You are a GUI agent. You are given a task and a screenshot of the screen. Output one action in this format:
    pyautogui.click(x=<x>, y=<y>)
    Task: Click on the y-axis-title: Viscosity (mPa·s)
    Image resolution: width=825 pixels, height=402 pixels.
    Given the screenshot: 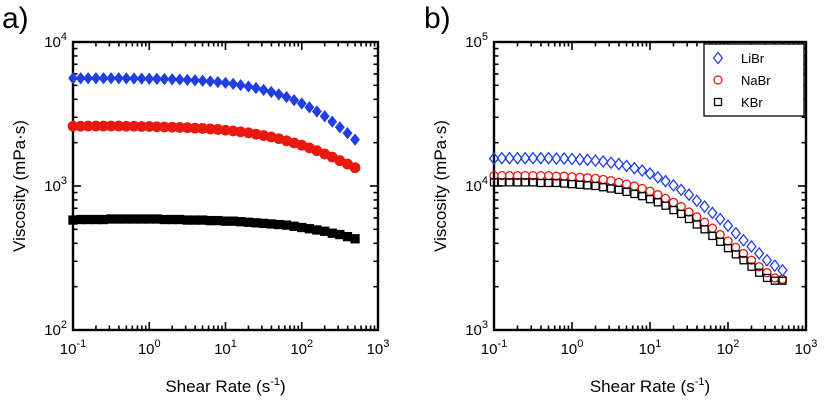 What is the action you would take?
    pyautogui.click(x=19, y=186)
    